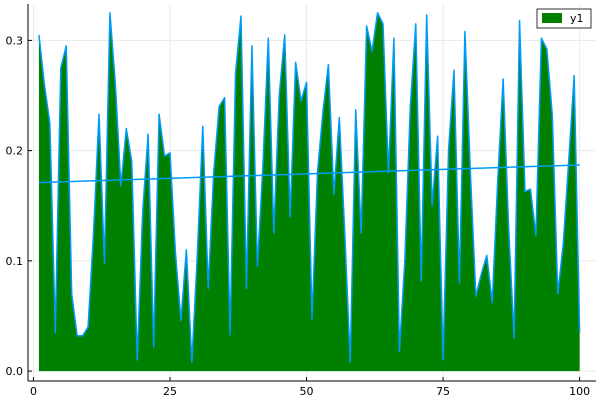  What do you see at coordinates (577, 18) in the screenshot?
I see `legend-label-y1: y1` at bounding box center [577, 18].